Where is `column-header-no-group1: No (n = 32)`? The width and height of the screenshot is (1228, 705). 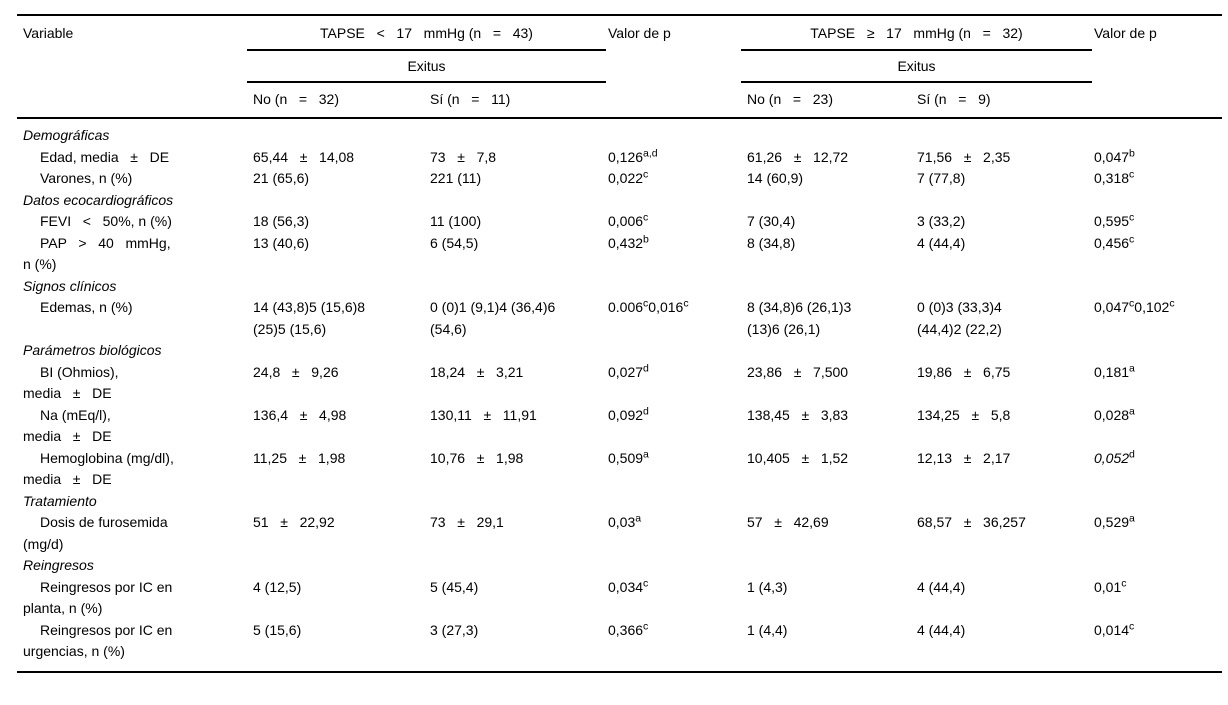
column-header-no-group1: No (n = 32) is located at coordinates (296, 99).